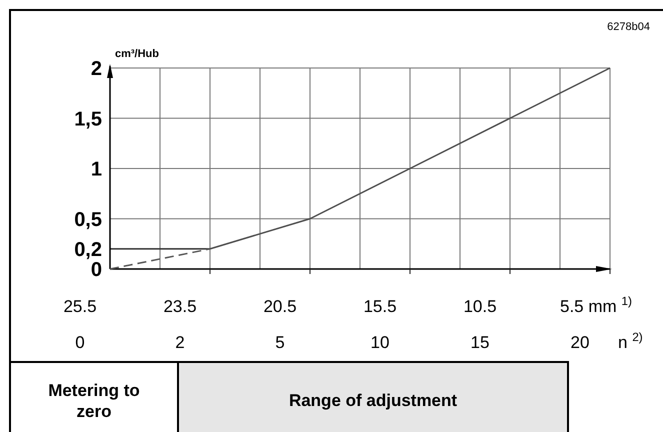 Image resolution: width=663 pixels, height=432 pixels. Describe the element at coordinates (96, 270) in the screenshot. I see `y-tick-label: 0` at that location.